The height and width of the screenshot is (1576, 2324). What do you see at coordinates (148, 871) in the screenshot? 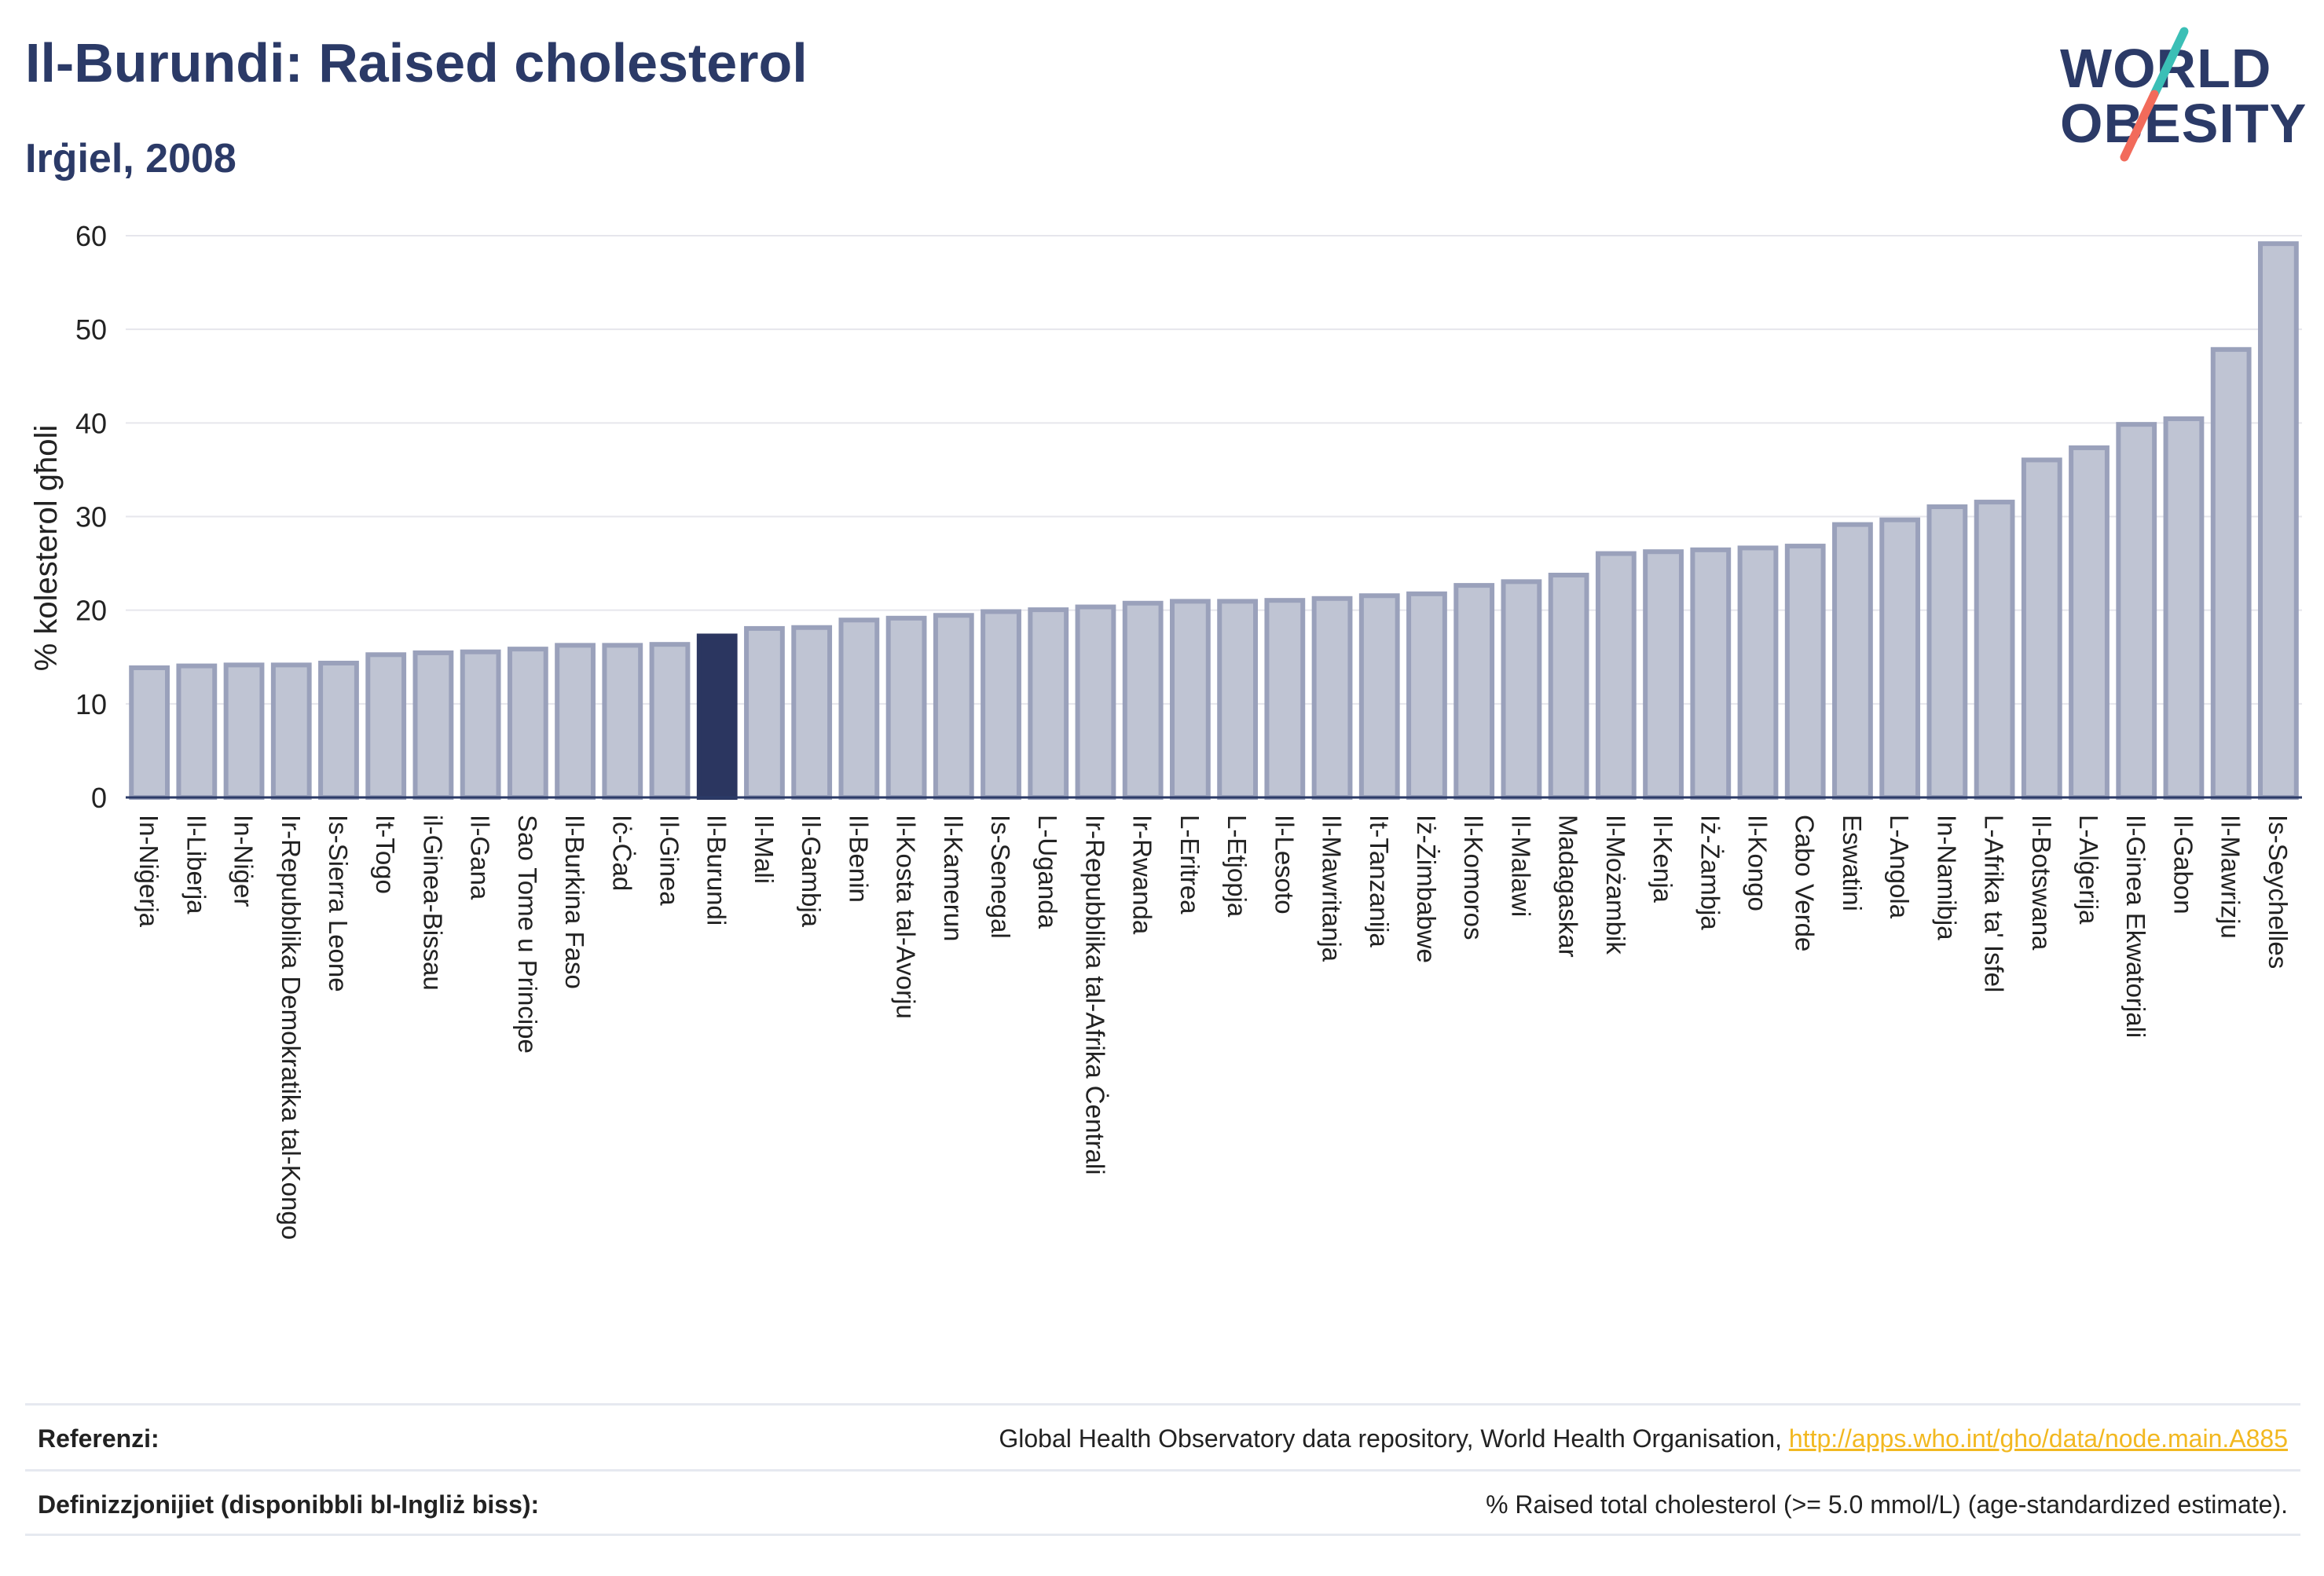
I see `x-tick-label: In-Niġerja` at bounding box center [148, 871].